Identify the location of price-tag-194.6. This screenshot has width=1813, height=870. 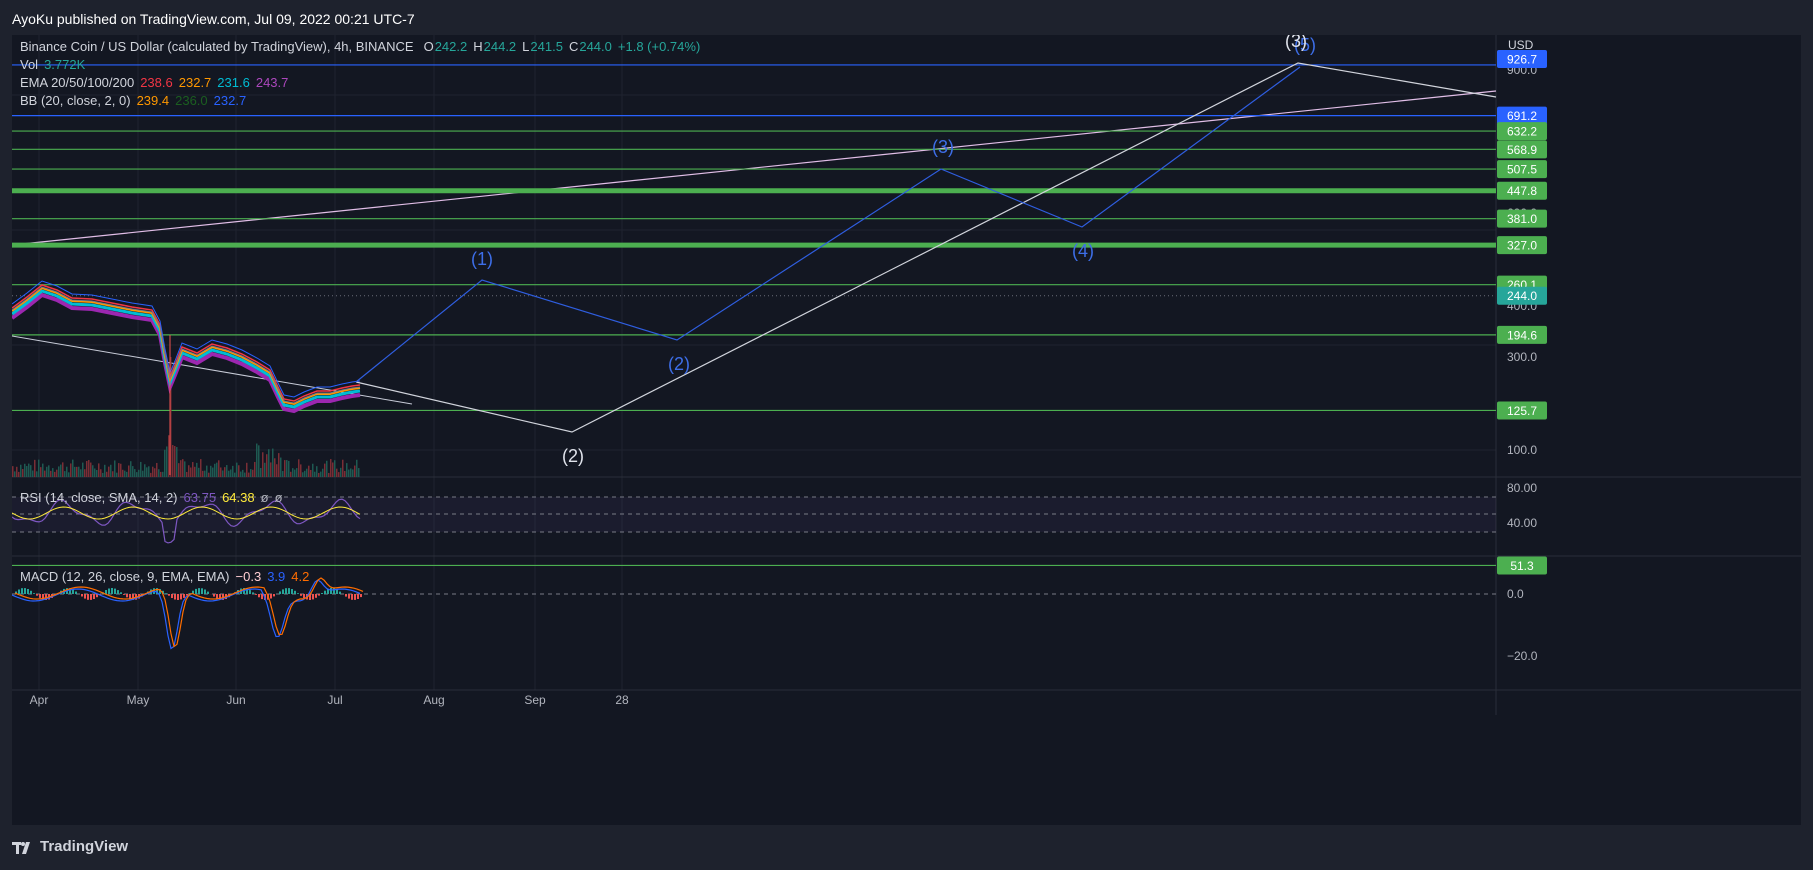
(1522, 334).